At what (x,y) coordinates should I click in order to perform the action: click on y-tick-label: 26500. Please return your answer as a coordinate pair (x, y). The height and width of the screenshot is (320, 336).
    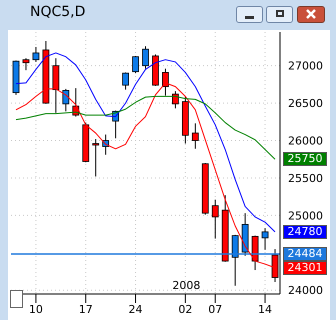
    Looking at the image, I should click on (305, 103).